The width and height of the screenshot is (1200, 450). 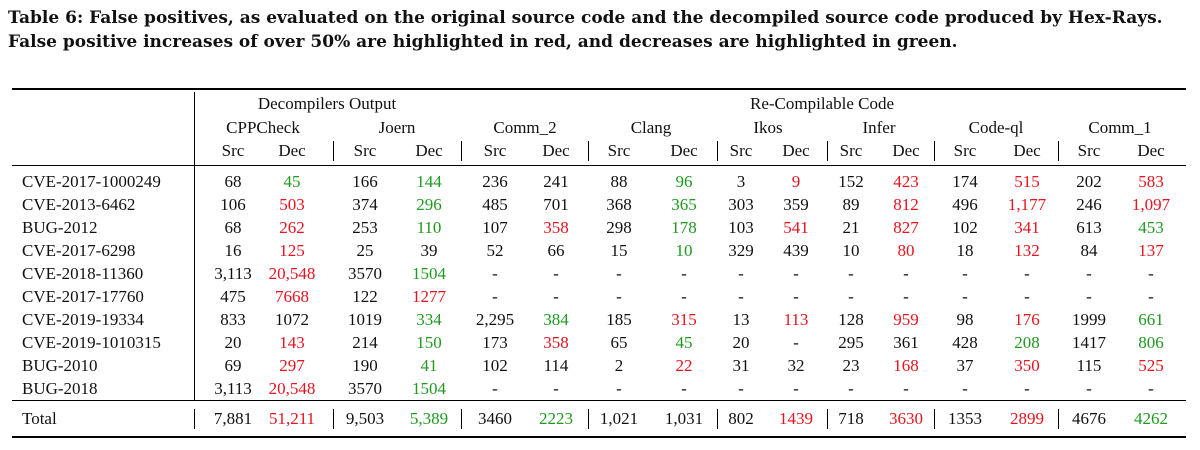 I want to click on table-row-cell: 296, so click(x=429, y=204).